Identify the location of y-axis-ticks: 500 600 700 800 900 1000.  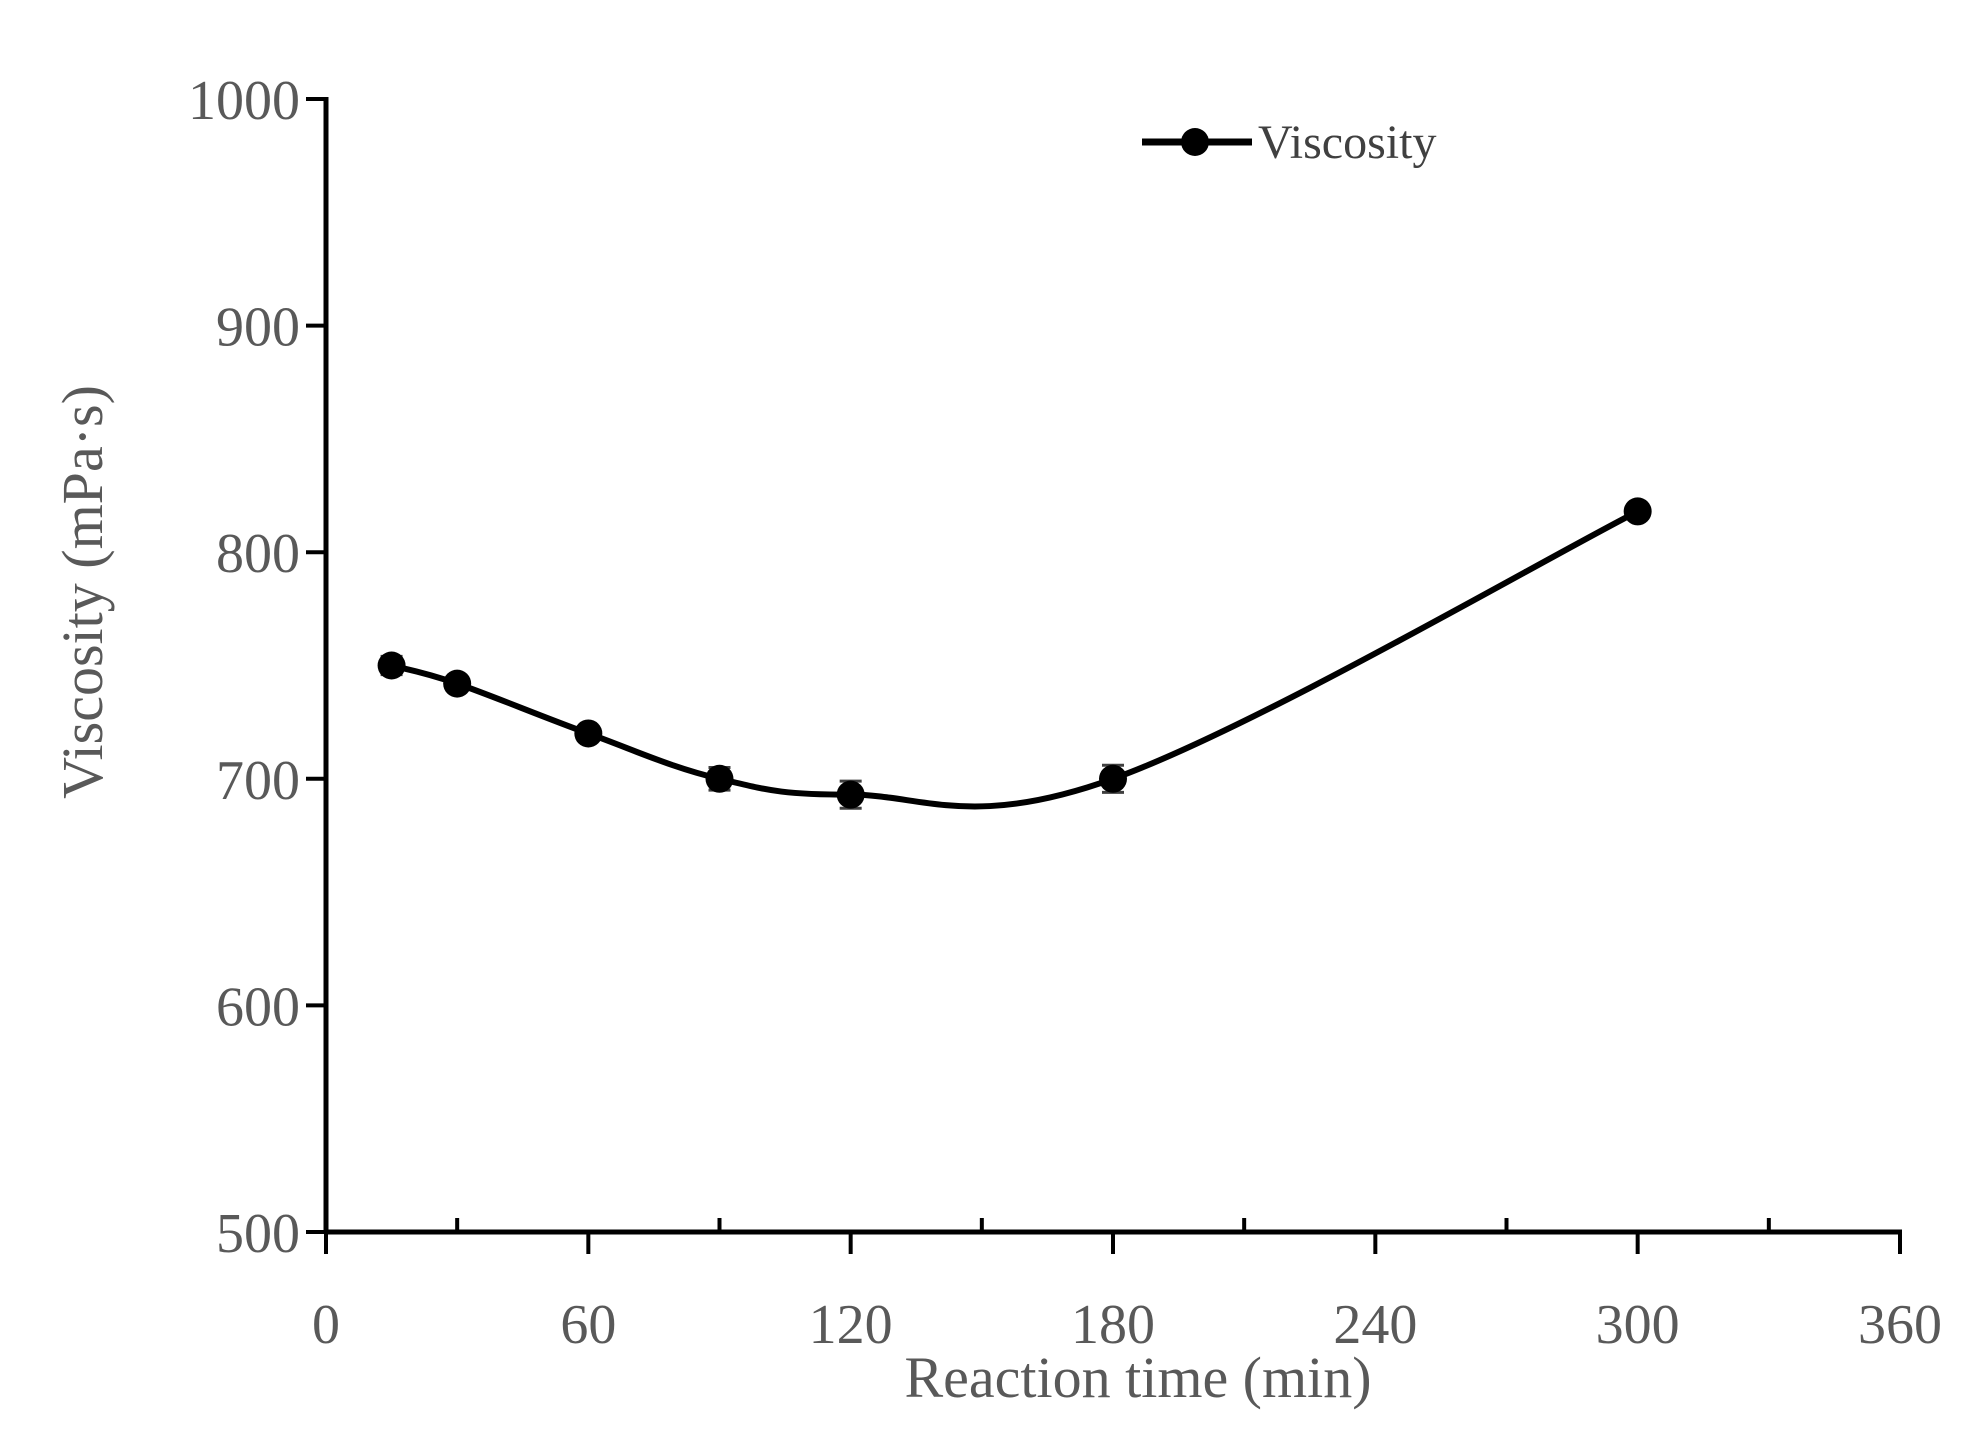
(257, 667).